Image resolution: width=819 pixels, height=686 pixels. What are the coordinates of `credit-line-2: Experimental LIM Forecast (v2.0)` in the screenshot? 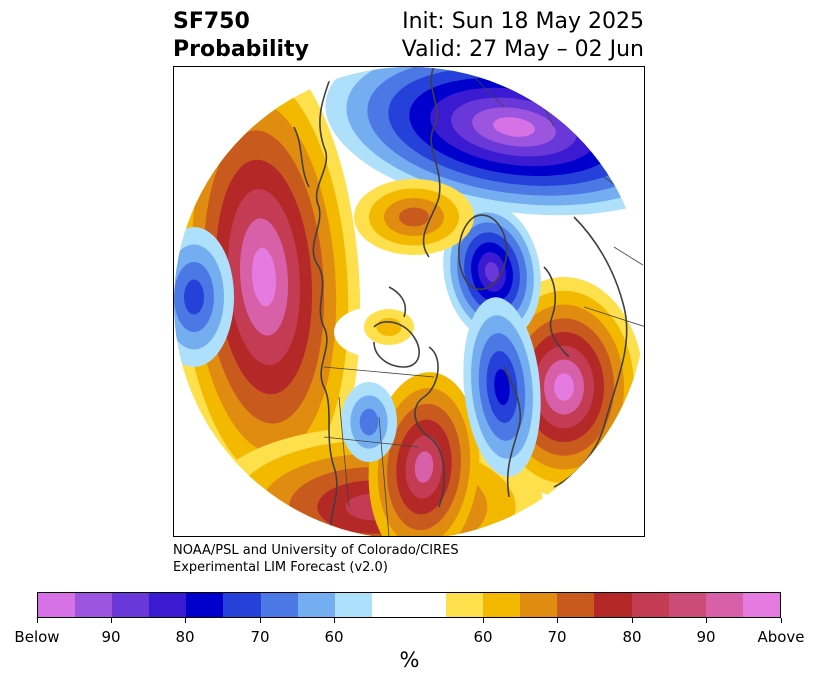 It's located at (280, 567).